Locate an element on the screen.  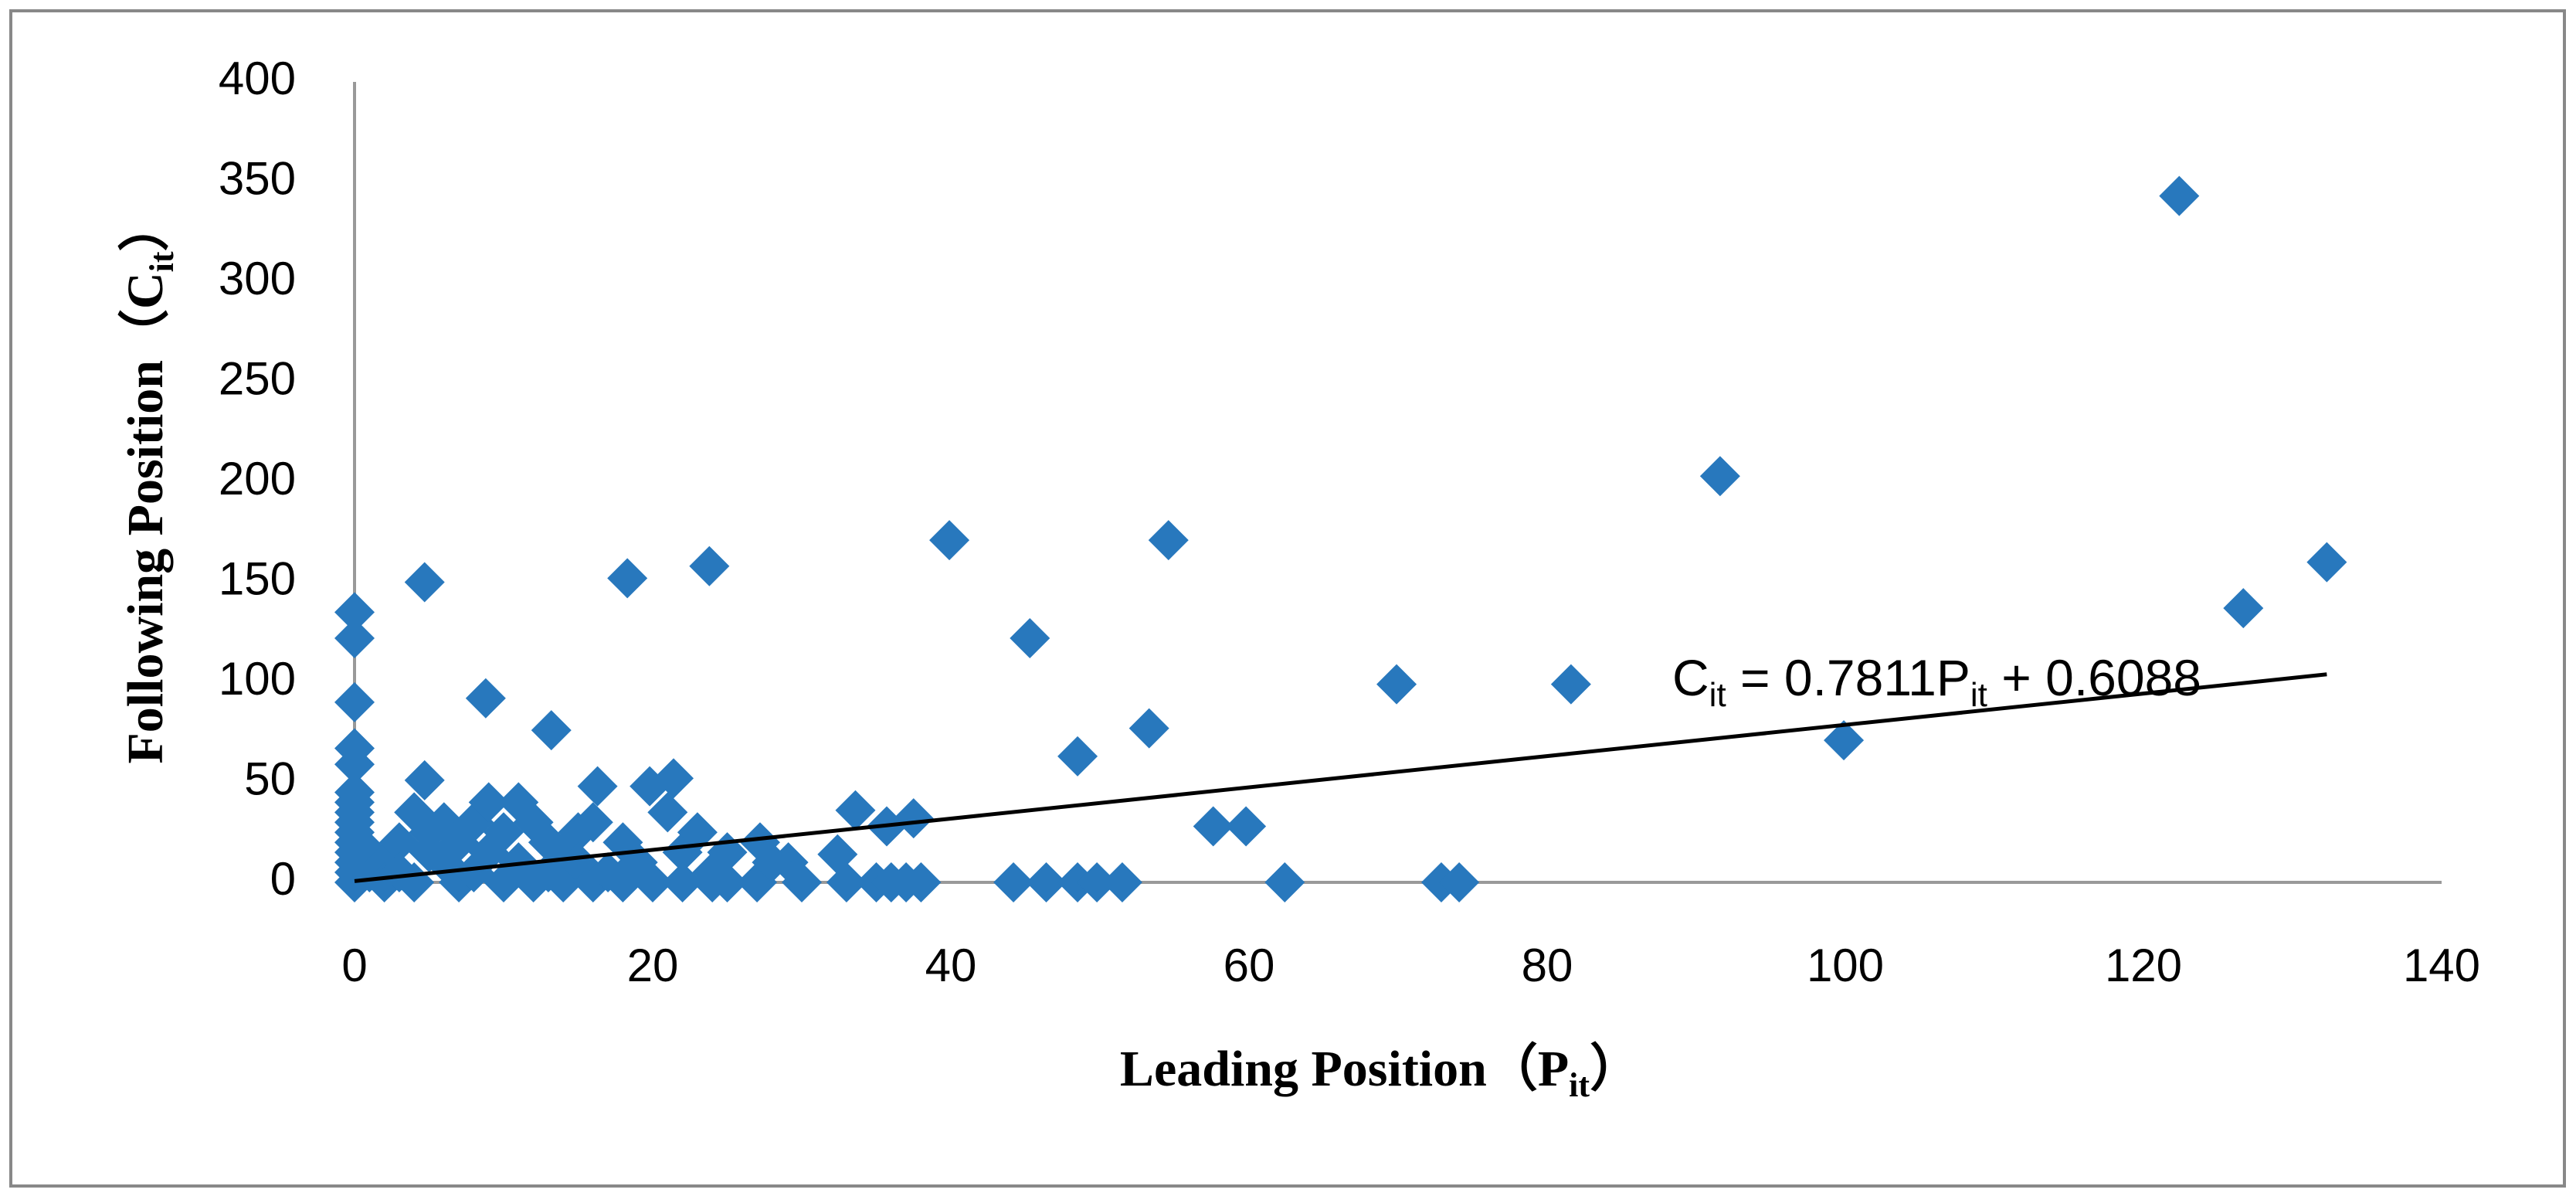
y-tick-label: 100 is located at coordinates (257, 679).